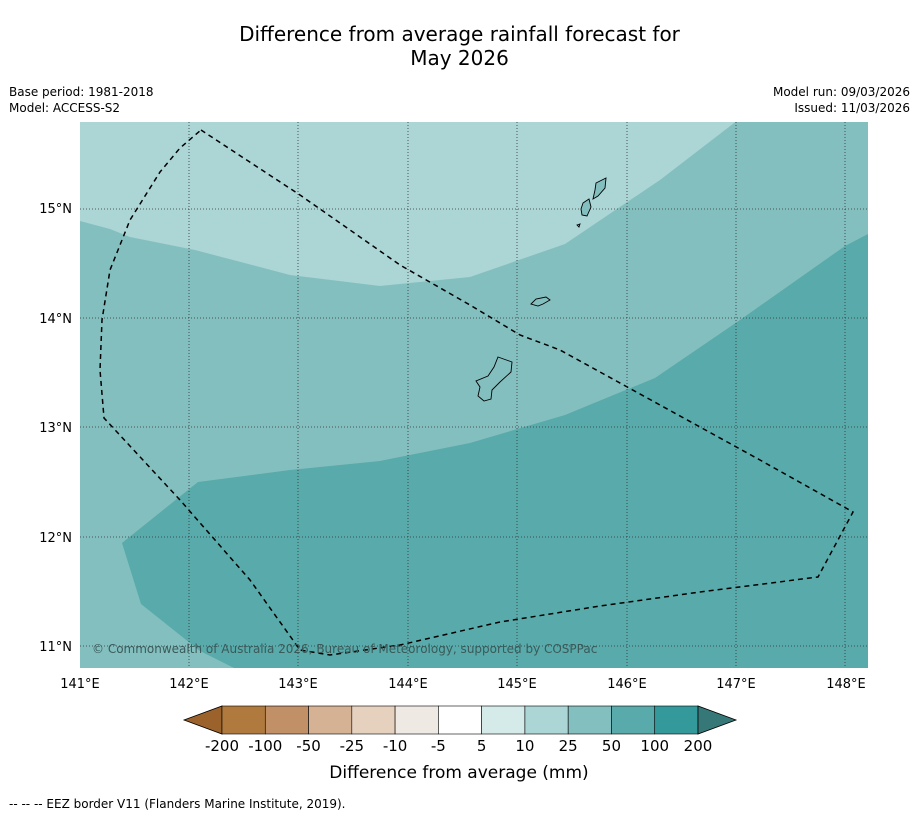 This screenshot has height=816, width=919. I want to click on colorbar-tick-label: 50, so click(611, 746).